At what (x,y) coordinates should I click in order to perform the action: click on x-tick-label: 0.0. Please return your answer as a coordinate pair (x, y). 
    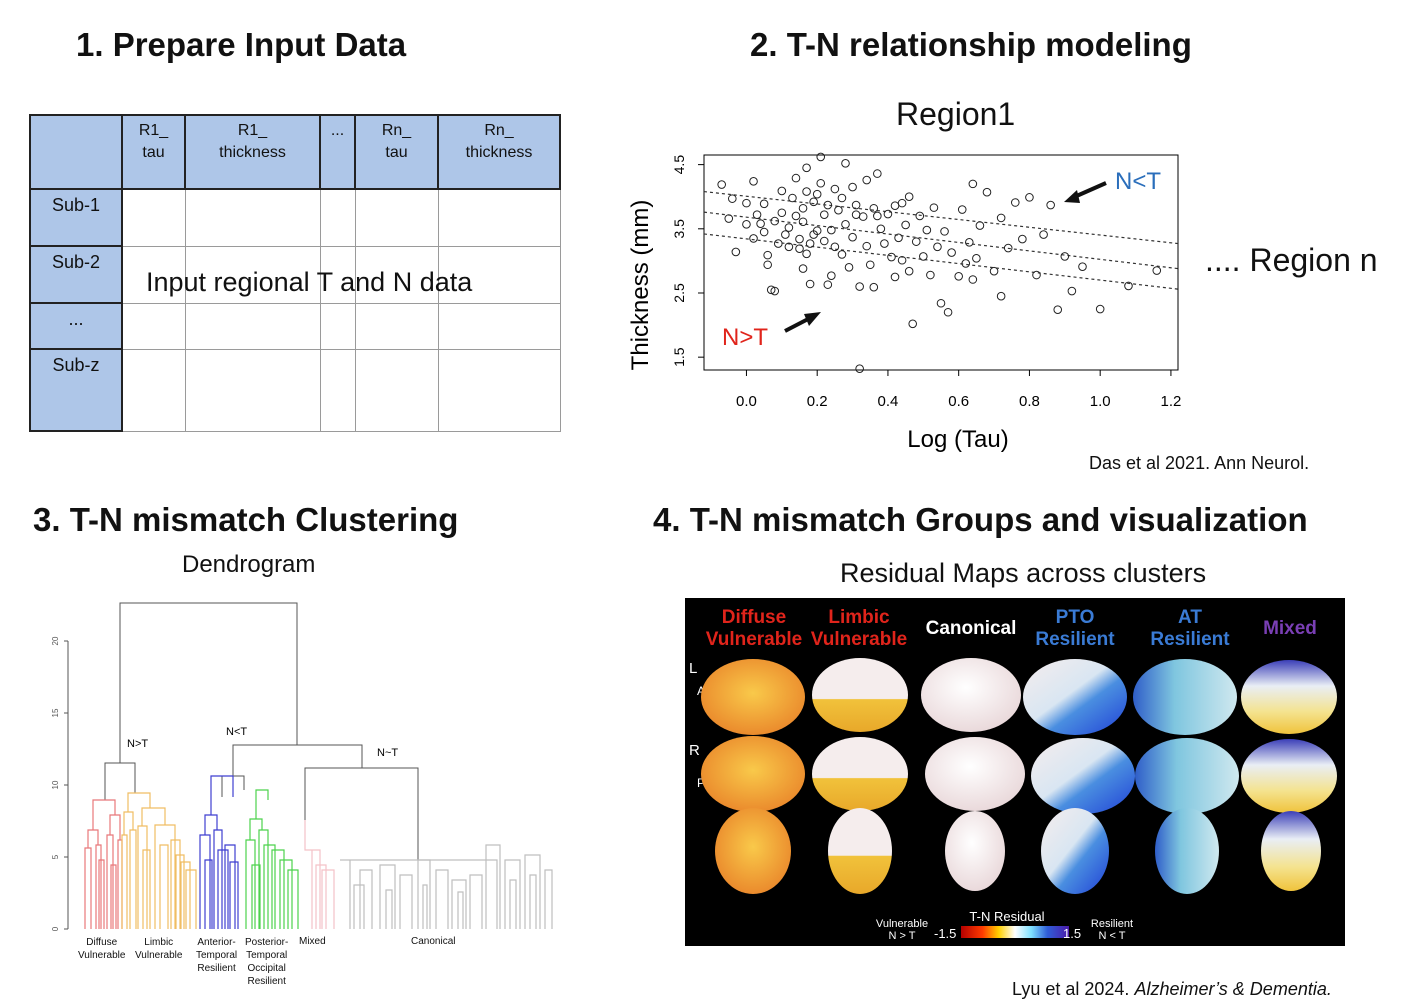
    Looking at the image, I should click on (746, 401).